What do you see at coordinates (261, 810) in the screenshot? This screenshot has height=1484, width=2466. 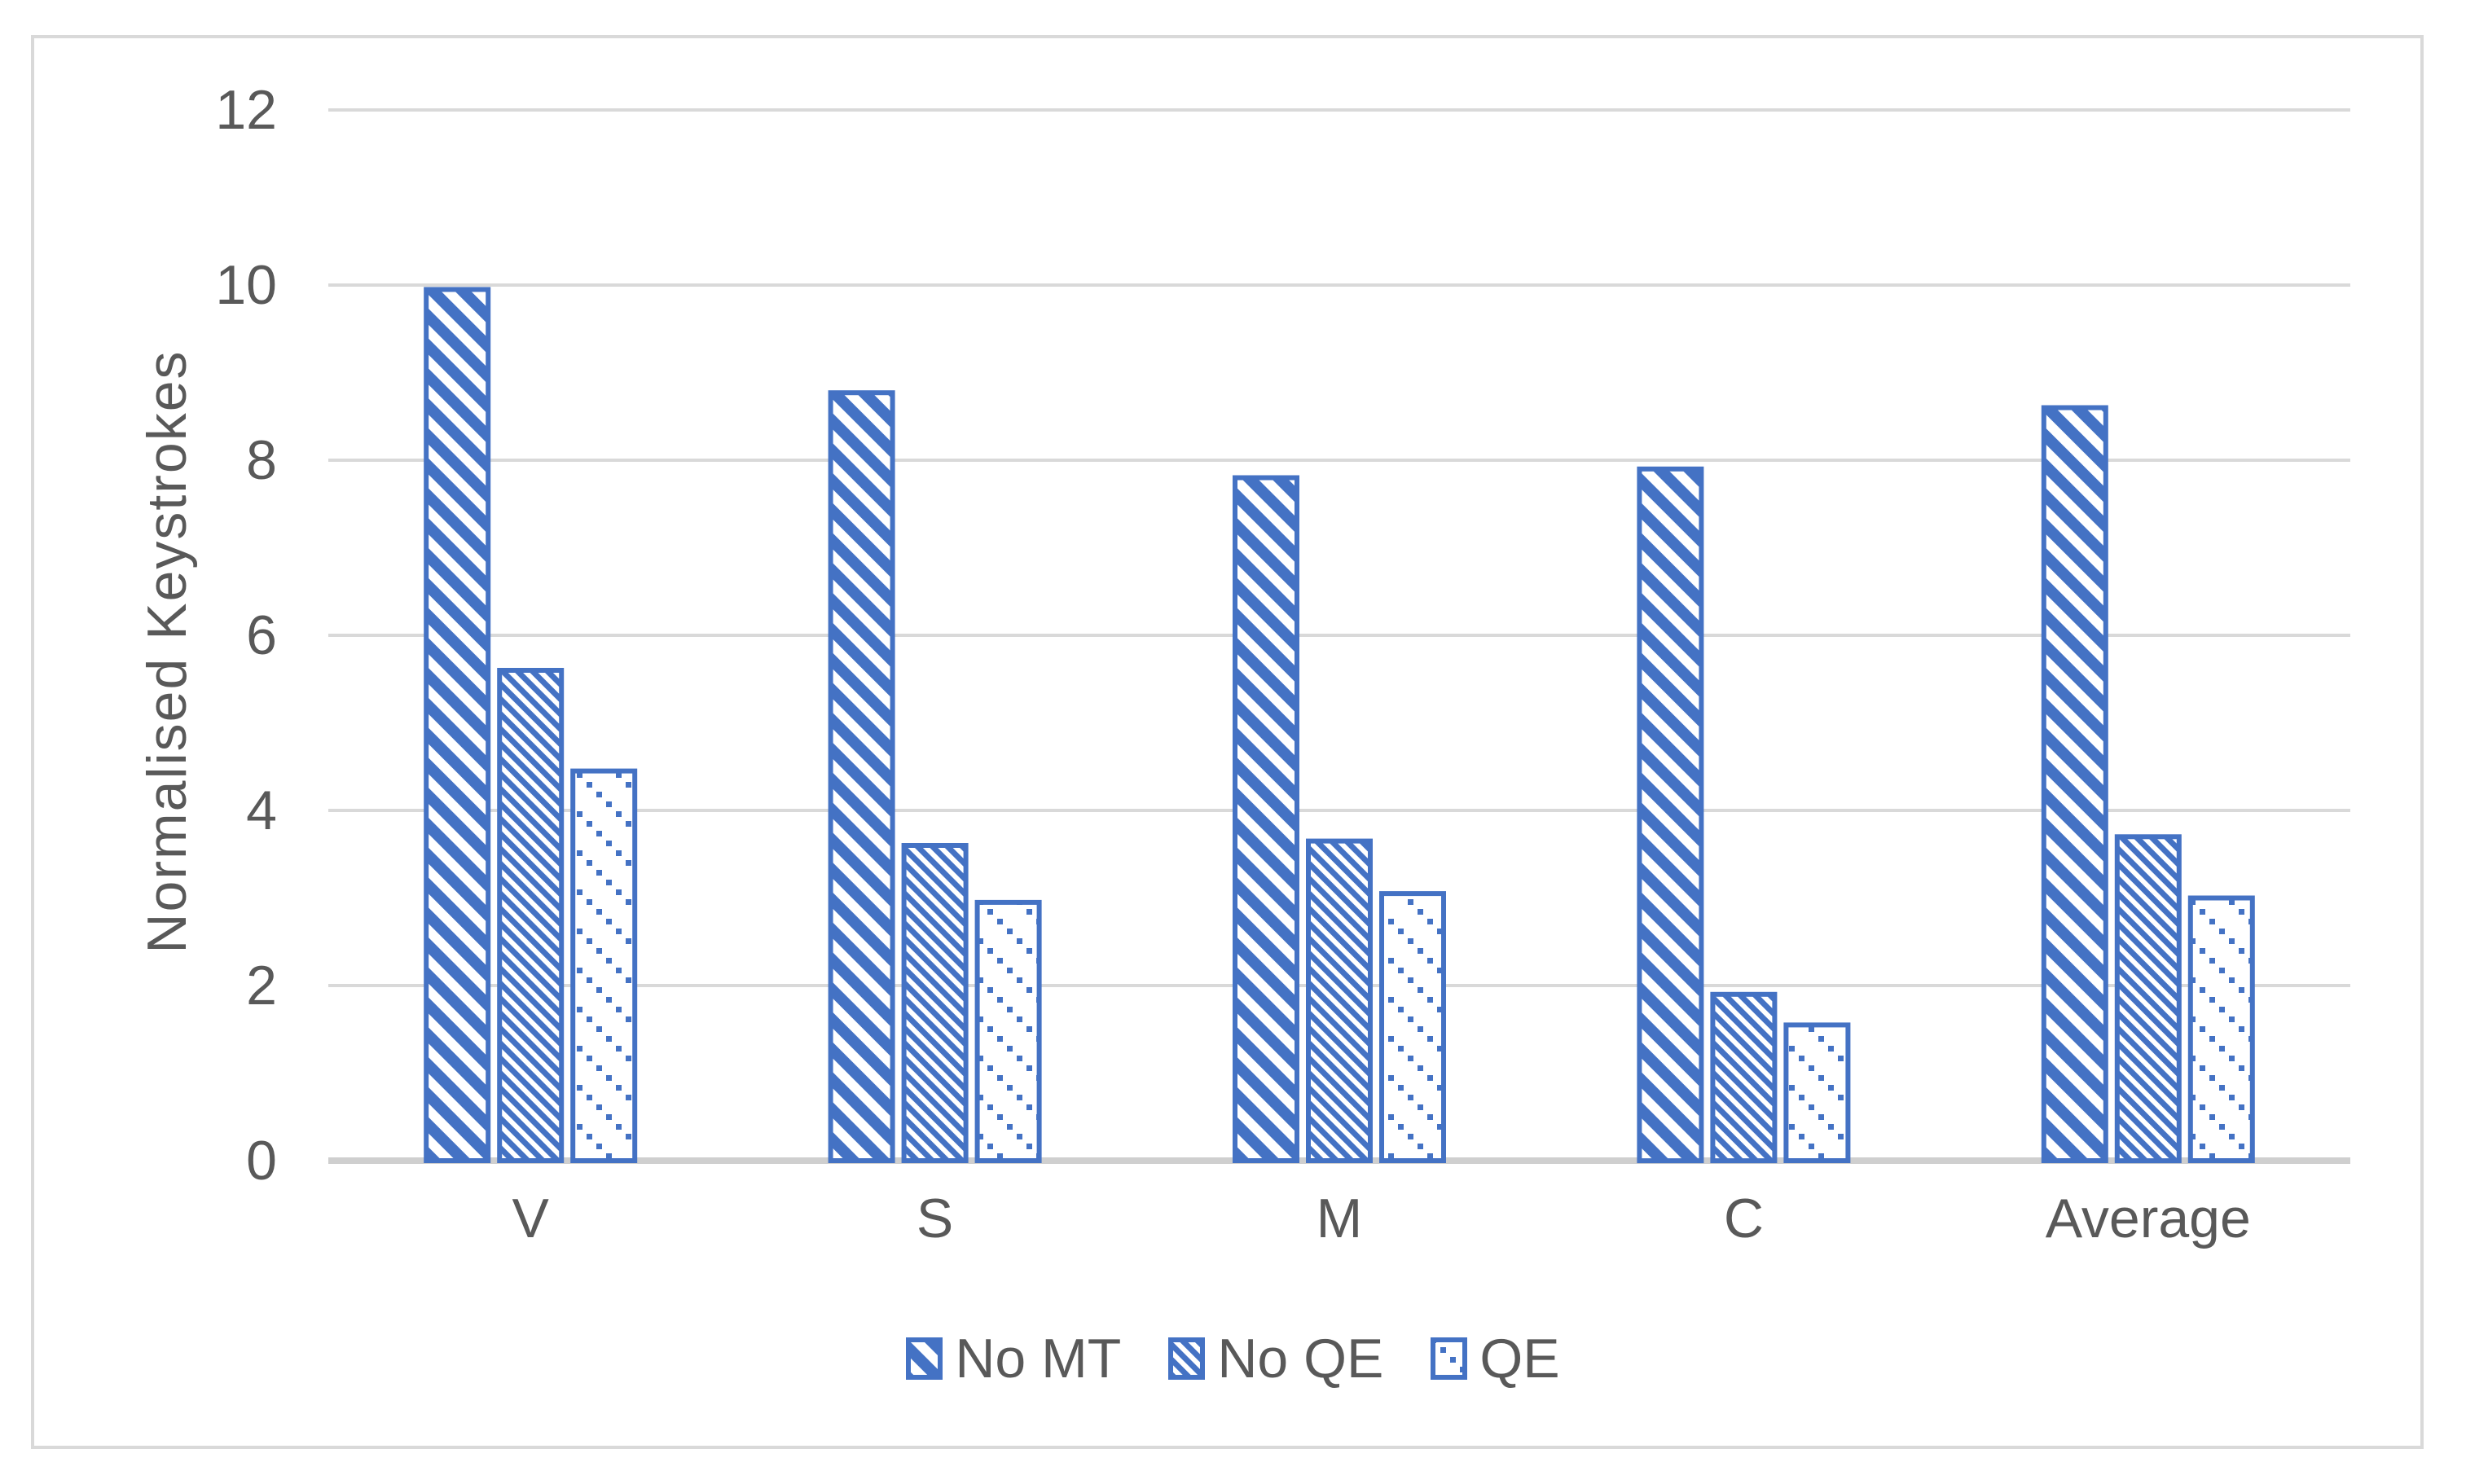 I see `y-tick-label: 4` at bounding box center [261, 810].